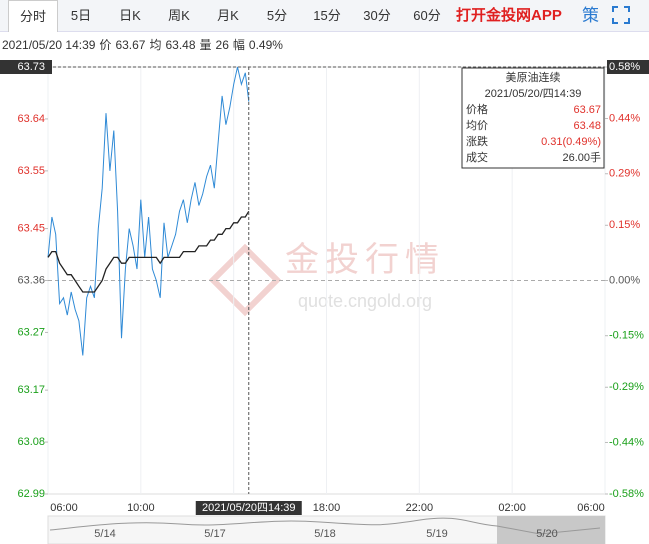 The image size is (649, 544). I want to click on info-value: 63.48, so click(180, 45).